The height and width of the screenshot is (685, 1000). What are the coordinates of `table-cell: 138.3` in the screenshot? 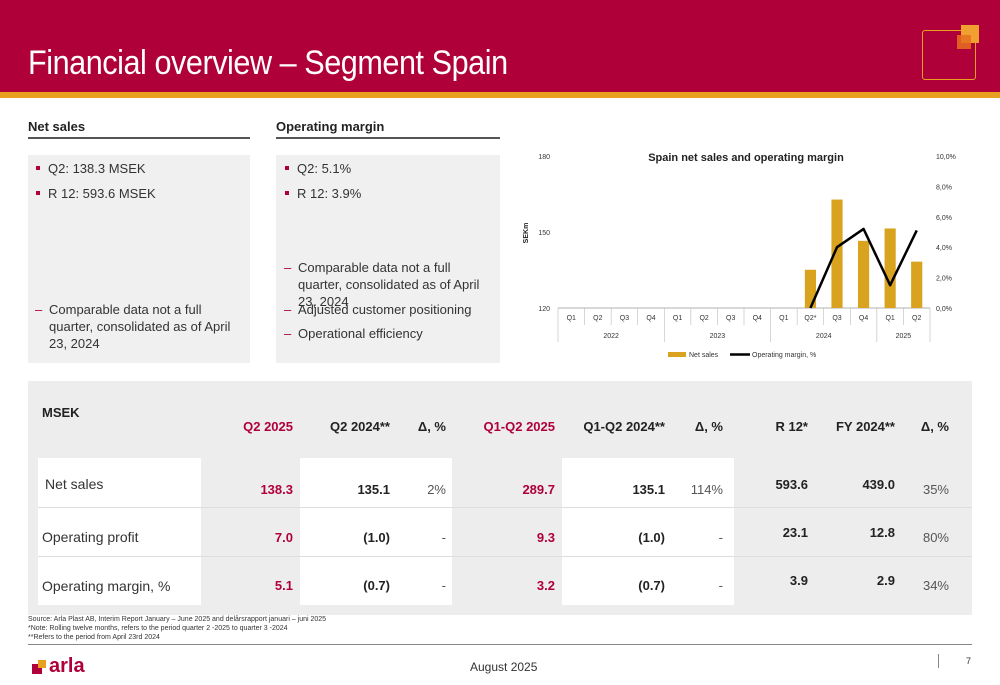 It's located at (276, 489).